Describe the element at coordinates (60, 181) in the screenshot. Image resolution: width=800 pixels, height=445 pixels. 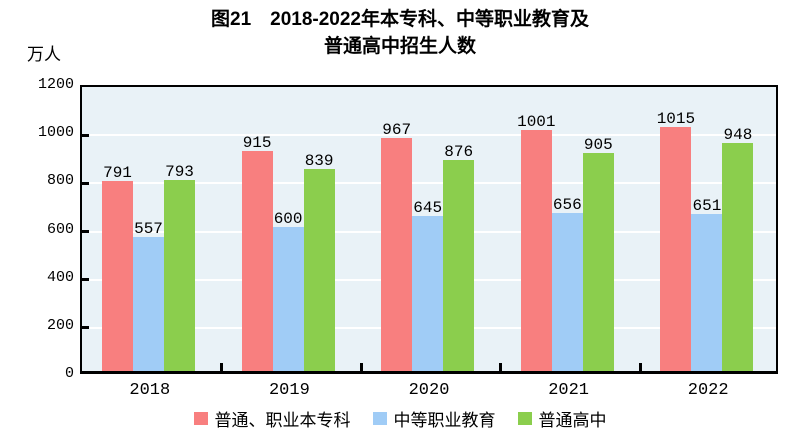
I see `y-axis-tick-label: 800` at that location.